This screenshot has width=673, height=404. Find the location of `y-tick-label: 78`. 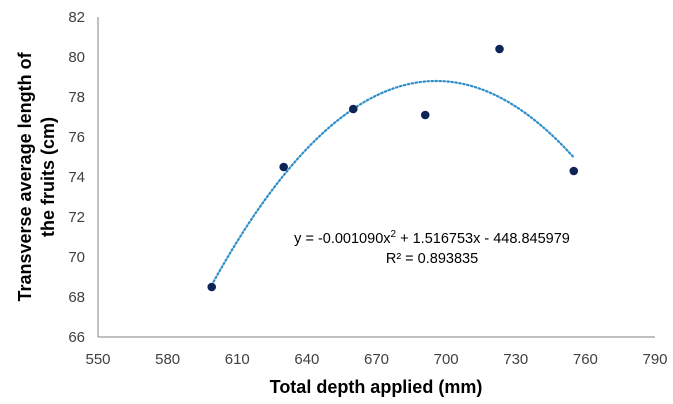

y-tick-label: 78 is located at coordinates (76, 97).